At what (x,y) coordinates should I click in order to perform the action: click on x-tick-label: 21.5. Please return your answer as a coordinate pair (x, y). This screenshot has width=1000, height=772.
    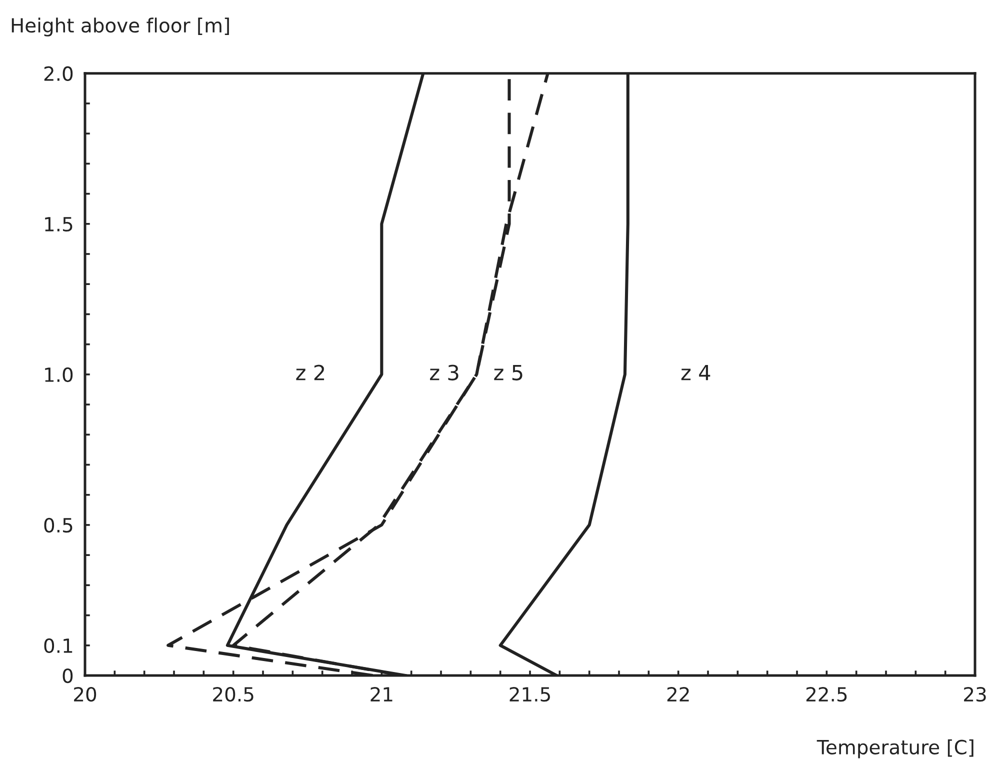
    Looking at the image, I should click on (530, 694).